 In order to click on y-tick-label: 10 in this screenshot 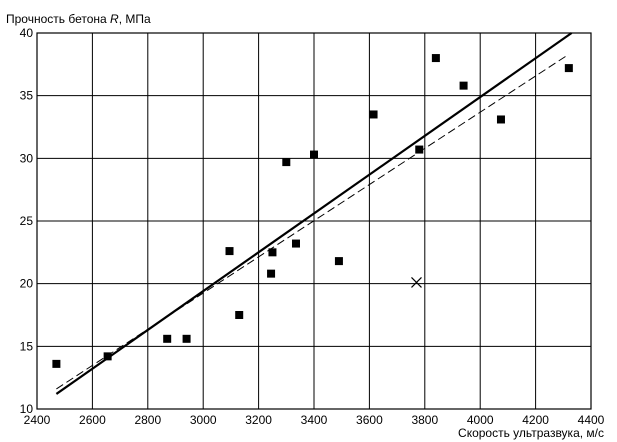, I will do `click(27, 409)`.